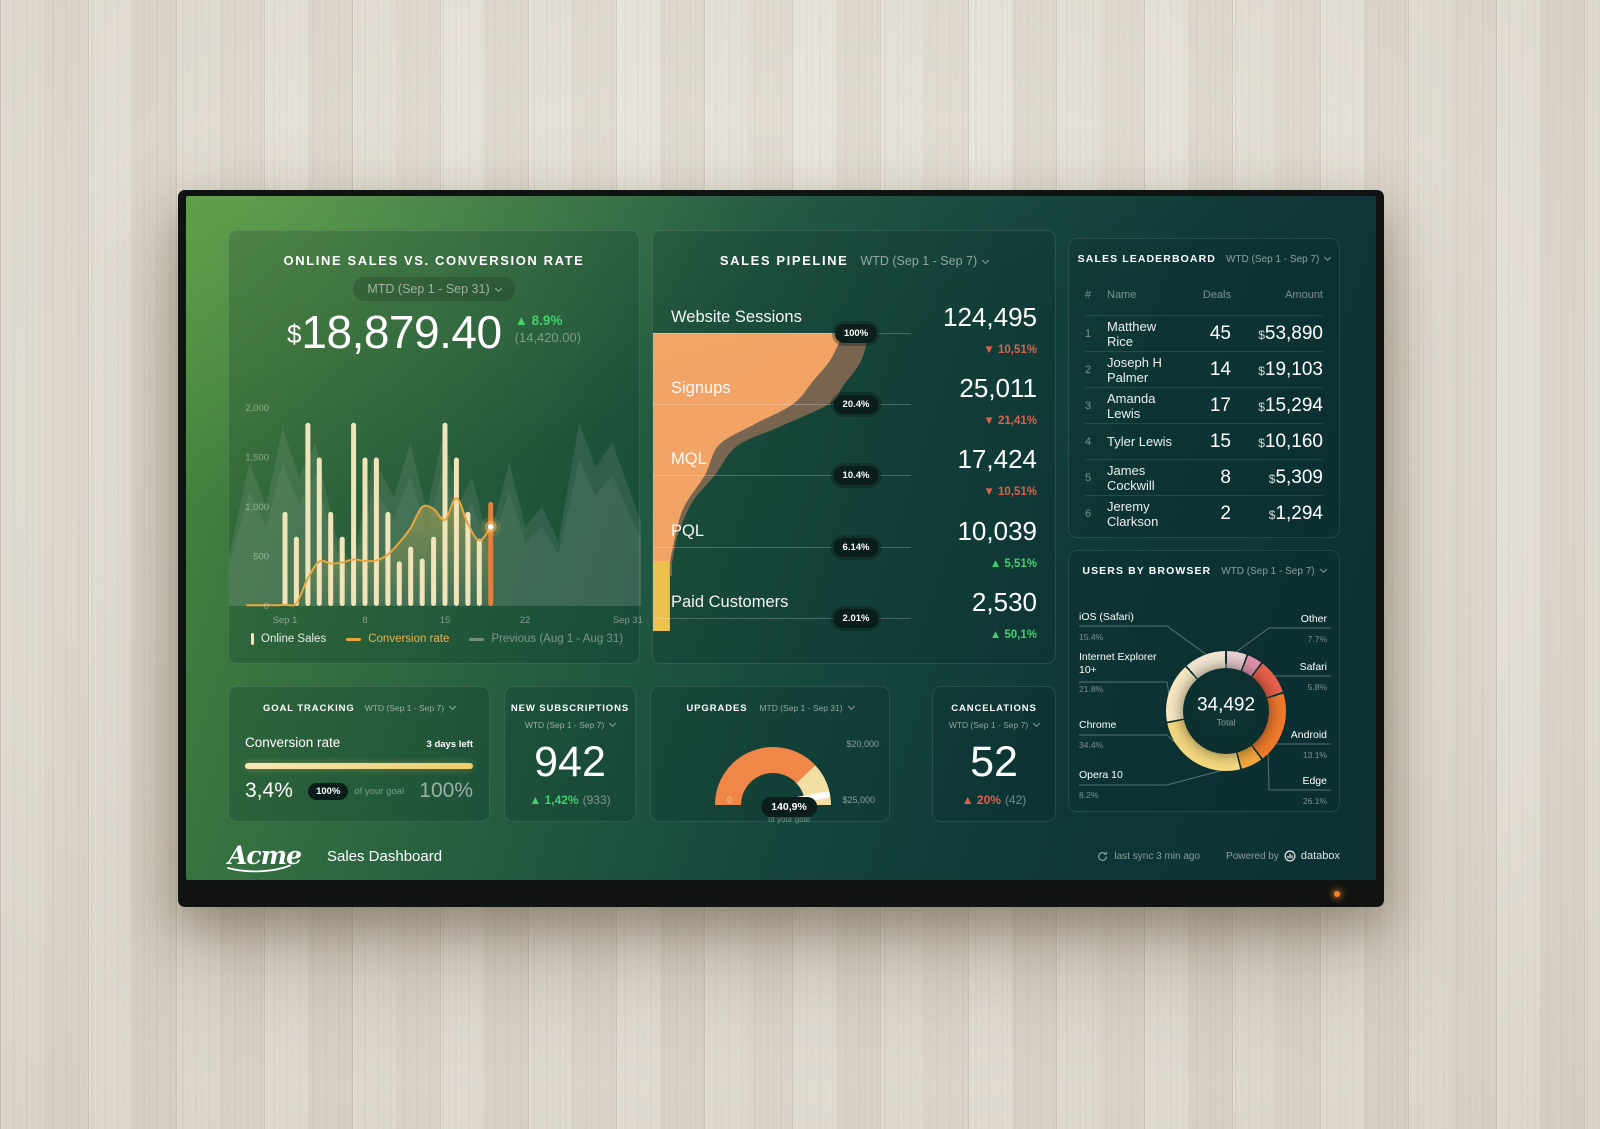  I want to click on goal-title: GOAL TRACKING, so click(308, 708).